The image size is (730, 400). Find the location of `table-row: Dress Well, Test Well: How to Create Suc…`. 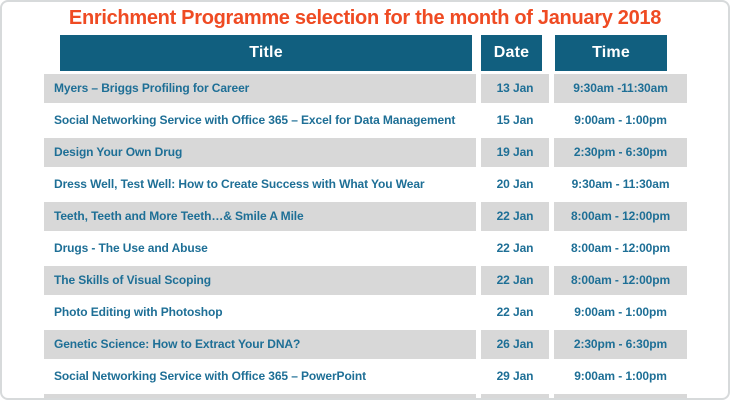

table-row: Dress Well, Test Well: How to Create Suc… is located at coordinates (365, 184).